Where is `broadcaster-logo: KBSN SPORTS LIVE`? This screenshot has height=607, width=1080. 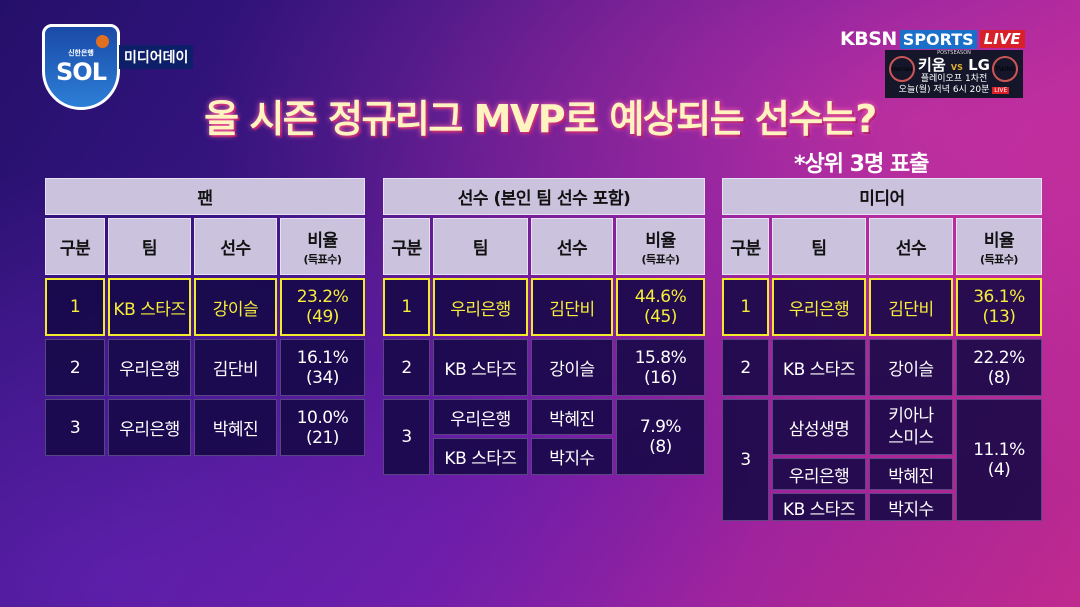
broadcaster-logo: KBSN SPORTS LIVE is located at coordinates (932, 39).